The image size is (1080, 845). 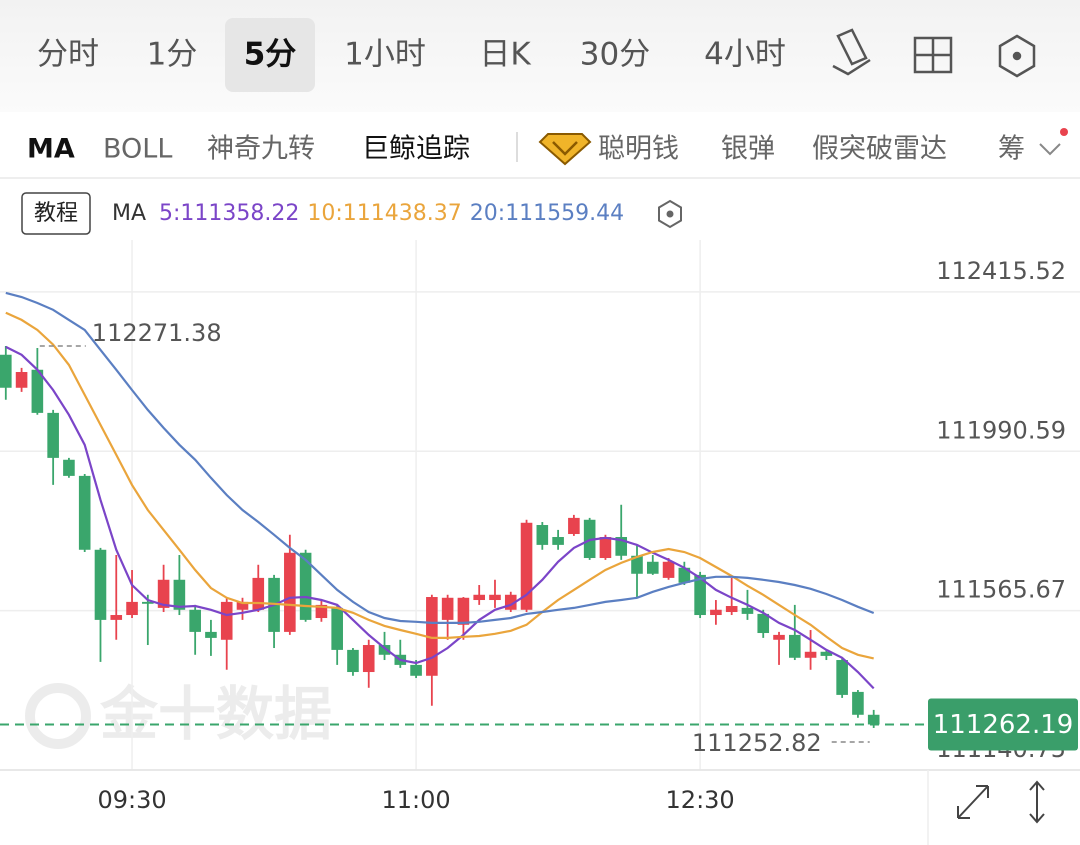 I want to click on settings-icon, so click(x=1017, y=56).